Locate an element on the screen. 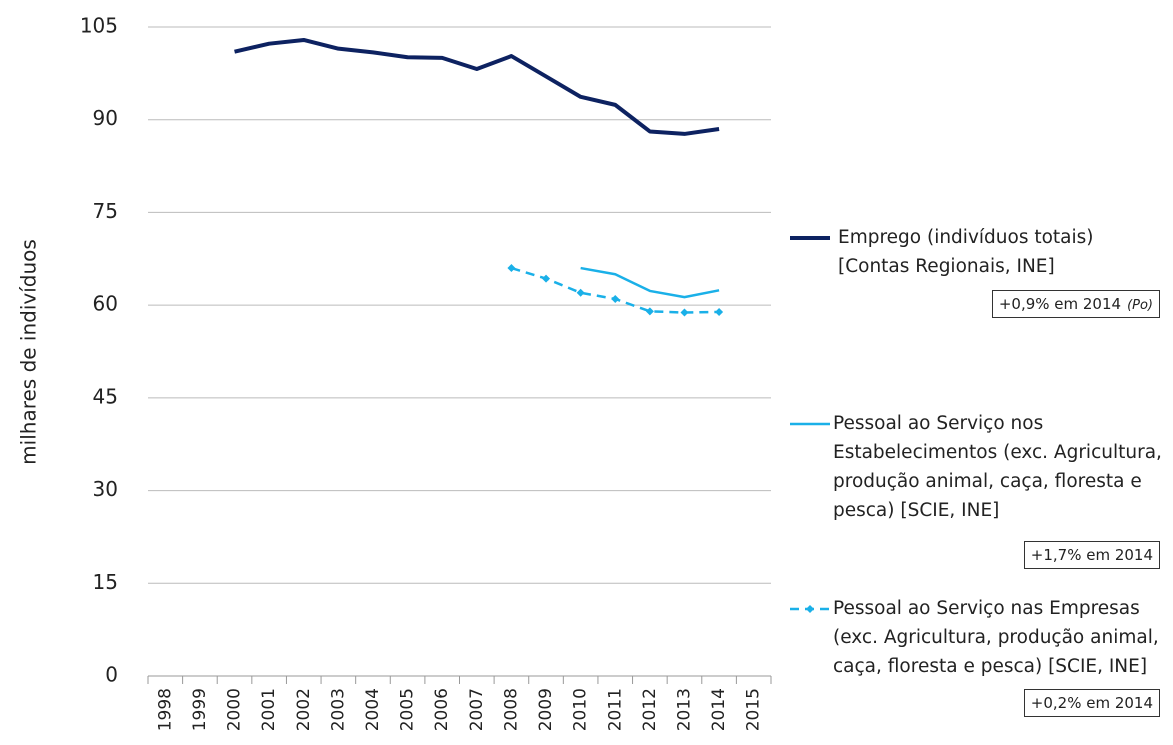 The width and height of the screenshot is (1173, 745). x-tick-label: 1999 is located at coordinates (200, 709).